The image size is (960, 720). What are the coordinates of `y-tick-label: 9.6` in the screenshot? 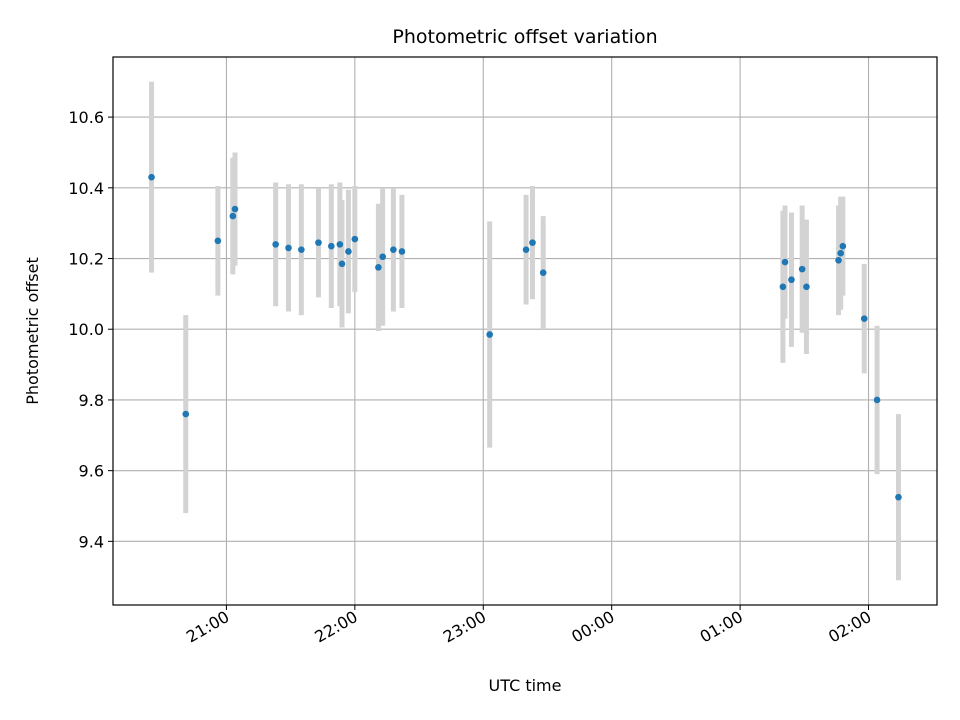 It's located at (91, 471).